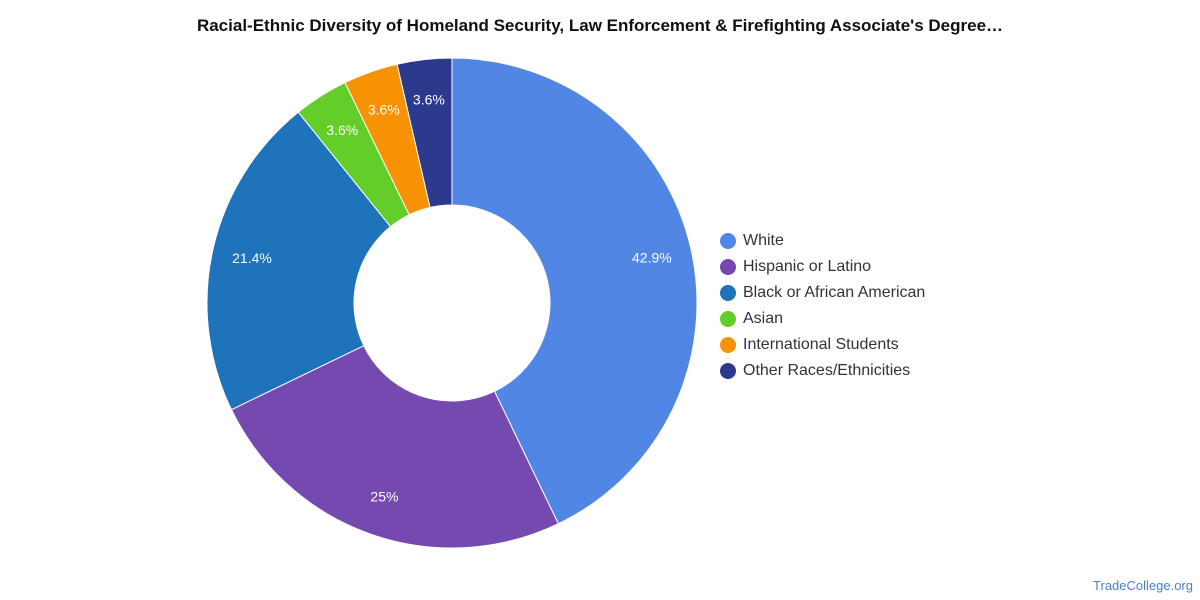 The width and height of the screenshot is (1200, 600). Describe the element at coordinates (827, 370) in the screenshot. I see `legend-label: Other Races/Ethnicities` at that location.